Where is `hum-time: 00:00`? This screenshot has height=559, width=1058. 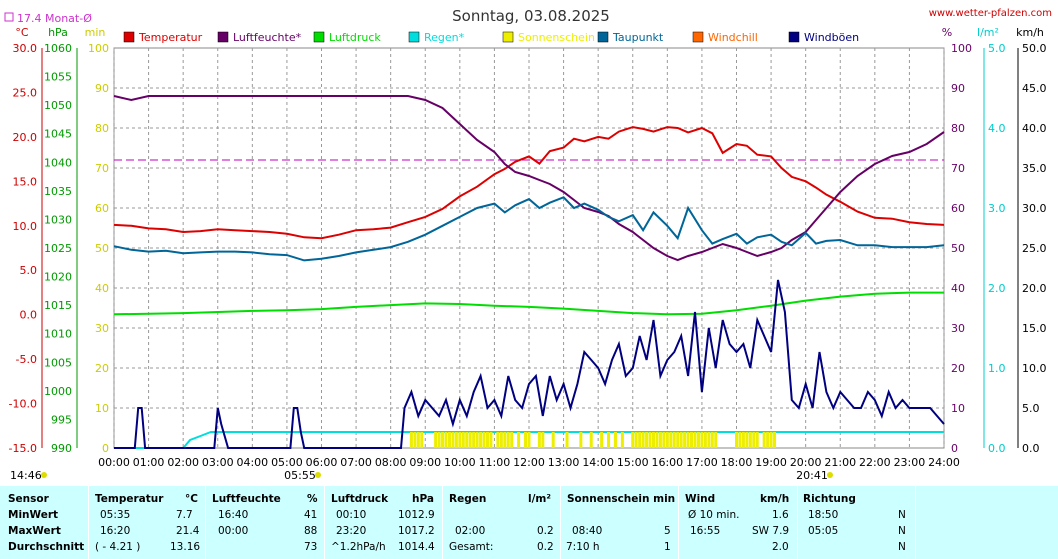 hum-time: 00:00 is located at coordinates (233, 531).